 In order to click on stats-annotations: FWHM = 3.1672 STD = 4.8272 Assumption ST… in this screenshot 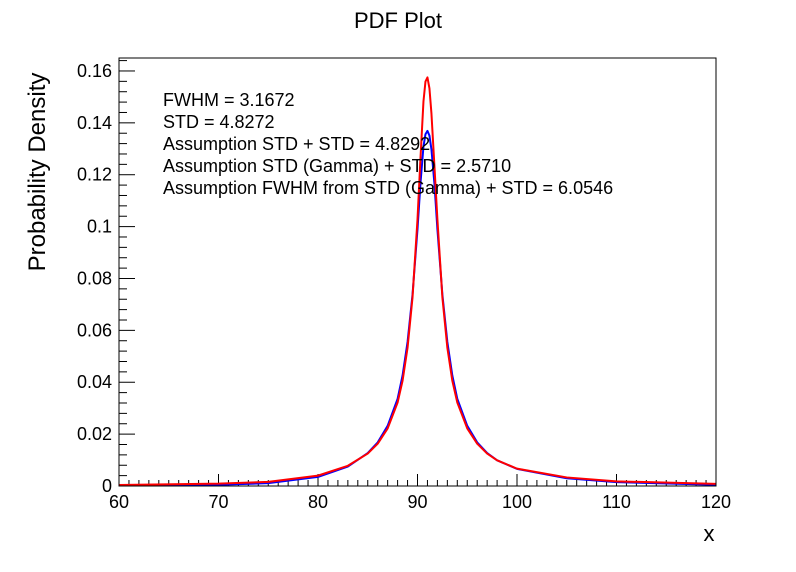, I will do `click(388, 144)`.